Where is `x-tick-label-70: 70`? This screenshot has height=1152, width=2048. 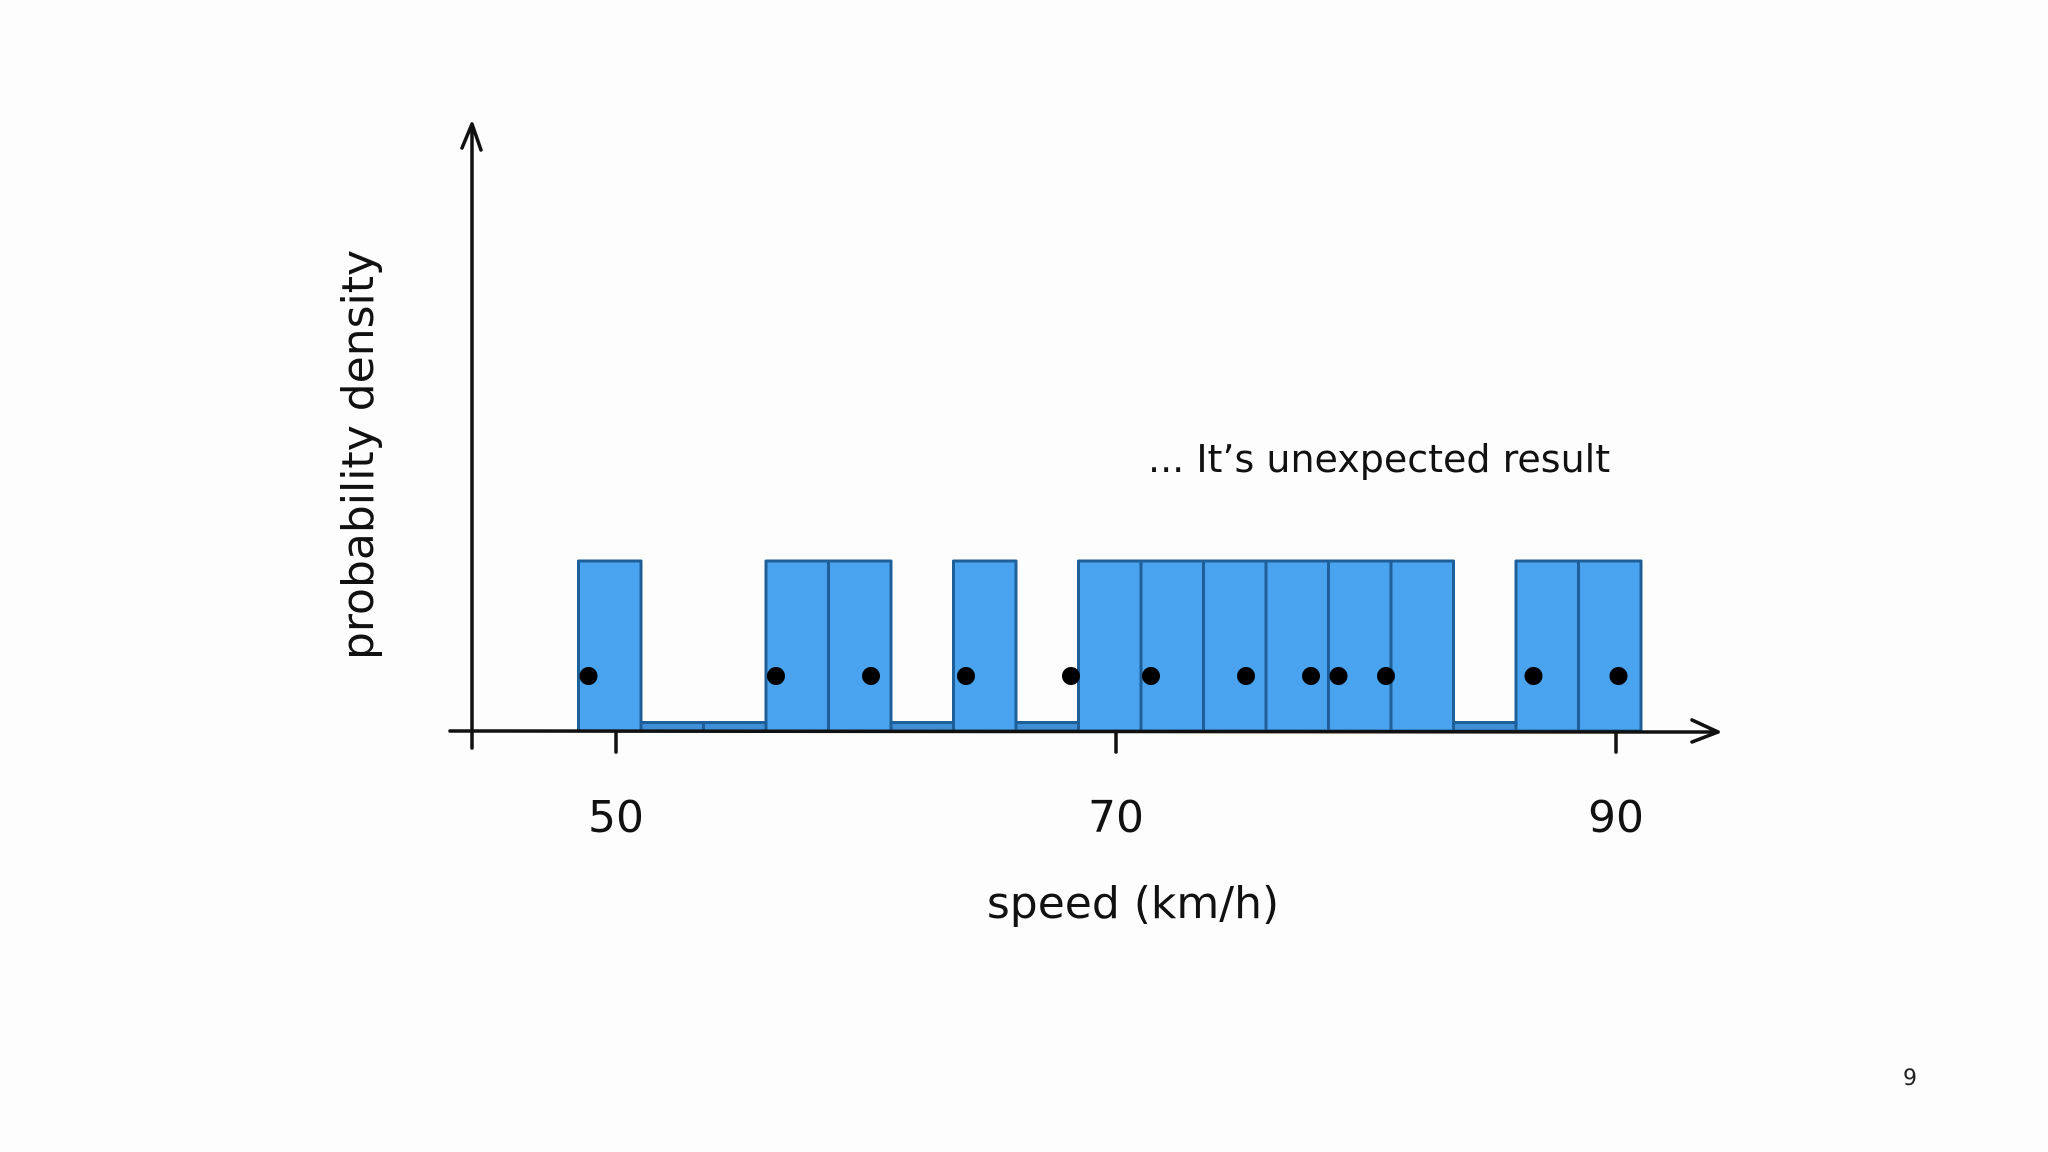
x-tick-label-70: 70 is located at coordinates (1116, 817).